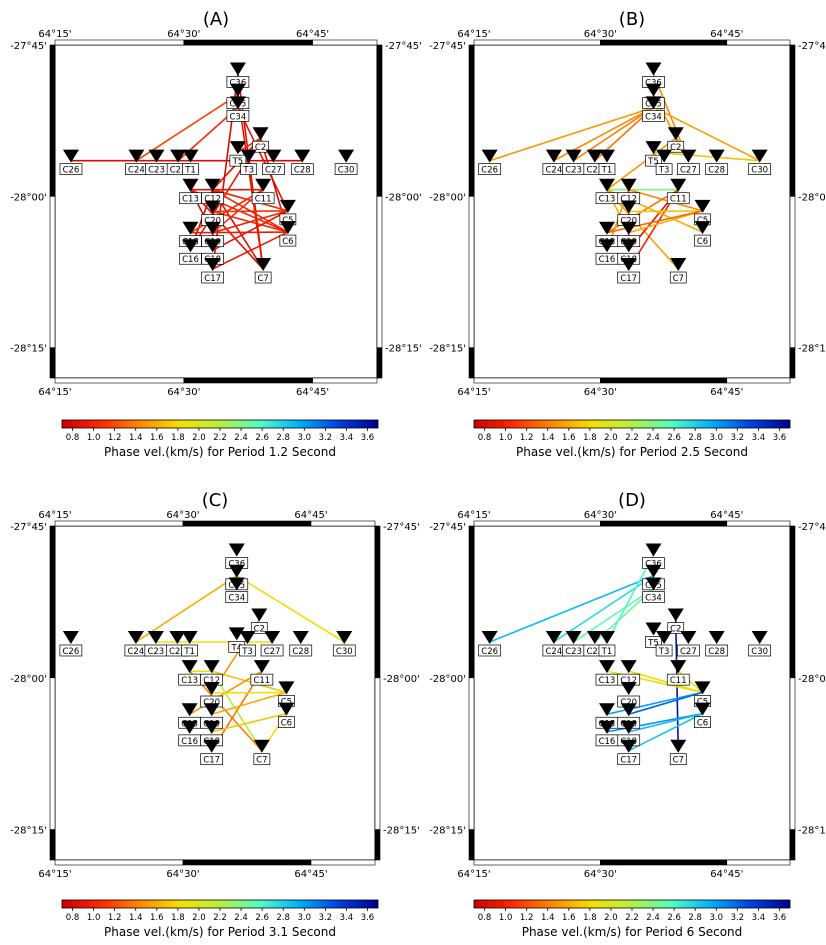 This screenshot has width=826, height=945. What do you see at coordinates (28, 46) in the screenshot?
I see `lat-tick-label: -27°45'` at bounding box center [28, 46].